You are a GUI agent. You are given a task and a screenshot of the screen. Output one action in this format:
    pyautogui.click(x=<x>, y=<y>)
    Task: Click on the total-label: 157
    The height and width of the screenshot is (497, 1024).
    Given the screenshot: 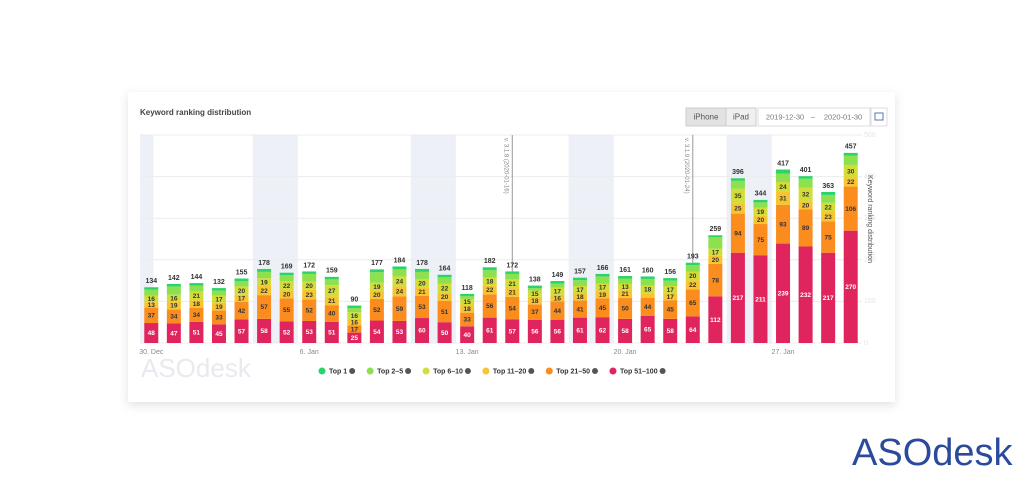 What is the action you would take?
    pyautogui.click(x=580, y=272)
    